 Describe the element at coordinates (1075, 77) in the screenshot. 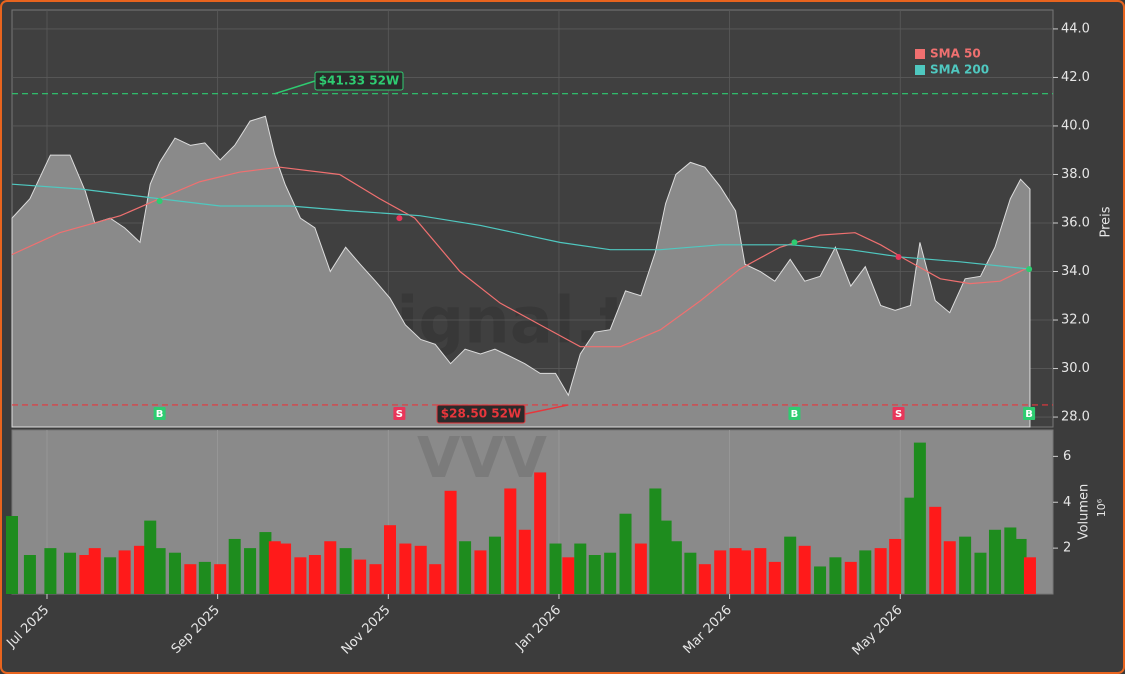

I see `y-tick-label: 42.0` at that location.